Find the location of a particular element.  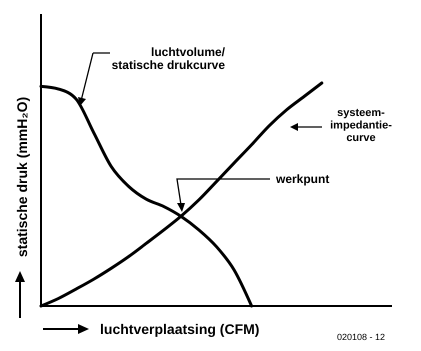

text: 020108 - 12 is located at coordinates (360, 337).